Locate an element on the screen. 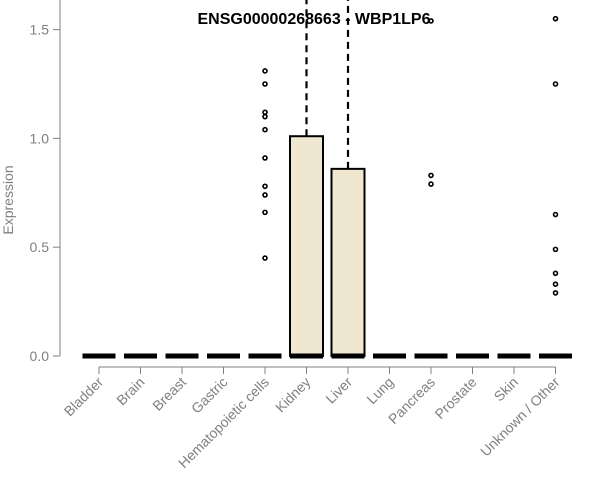  y-tick-label: 0.0 is located at coordinates (40, 356).